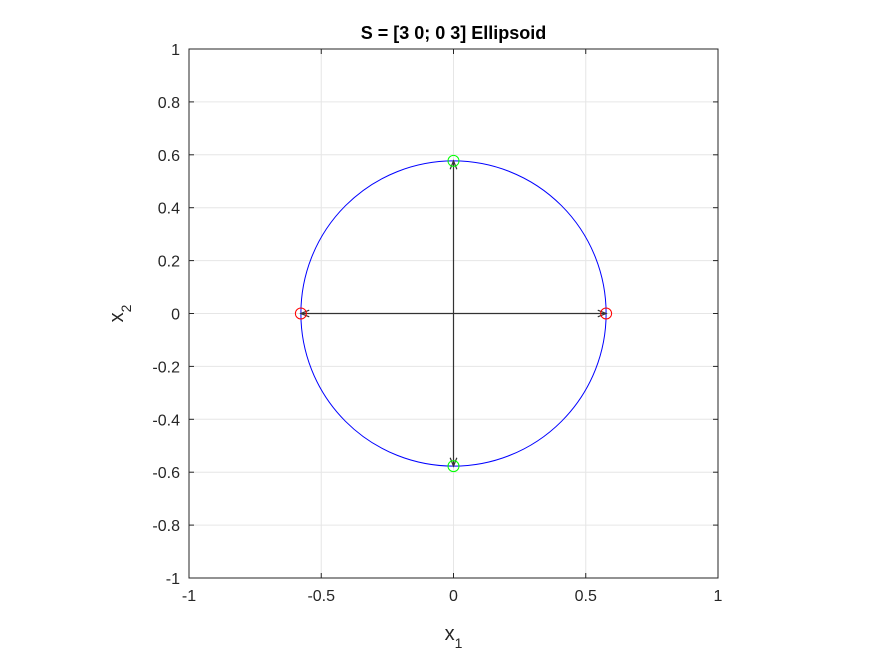  I want to click on y-tick-label: 0.2, so click(169, 262).